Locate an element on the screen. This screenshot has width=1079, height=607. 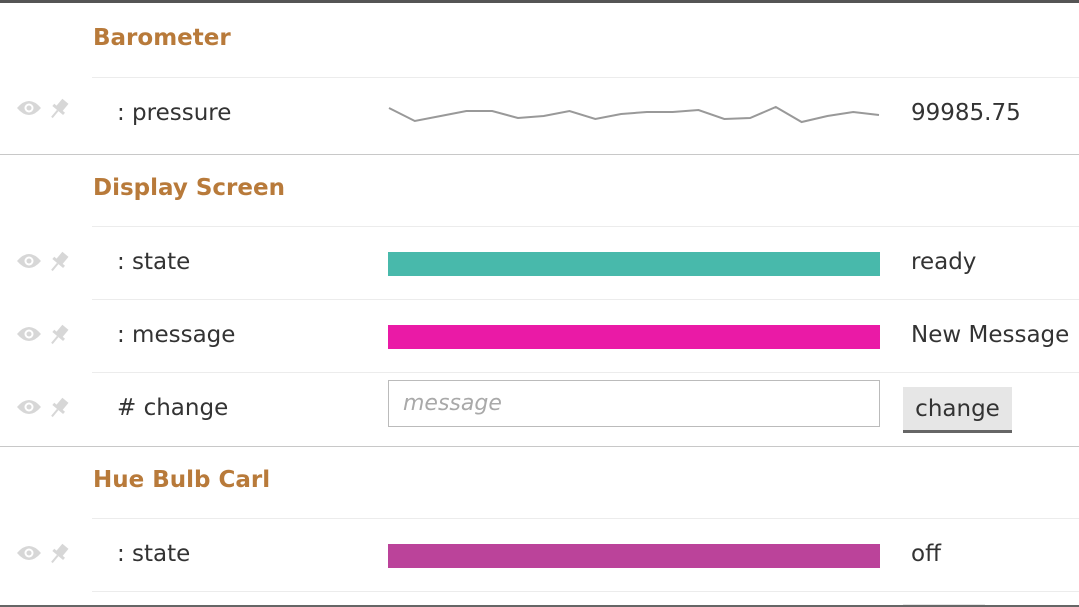
change-button: change is located at coordinates (957, 410).